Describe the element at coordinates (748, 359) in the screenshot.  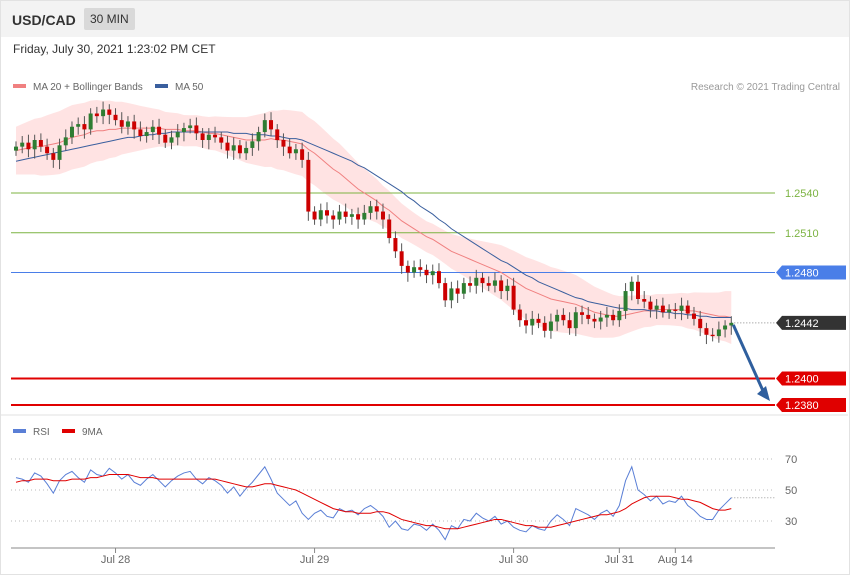
I see `forecast-arrow` at that location.